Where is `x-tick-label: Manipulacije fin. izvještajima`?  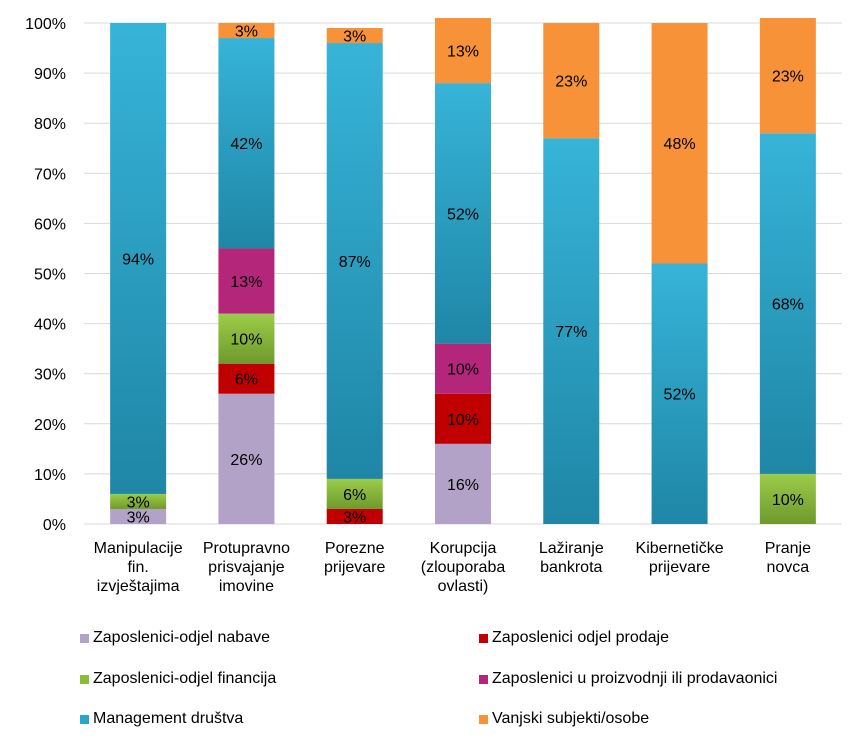 x-tick-label: Manipulacije fin. izvještajima is located at coordinates (138, 567).